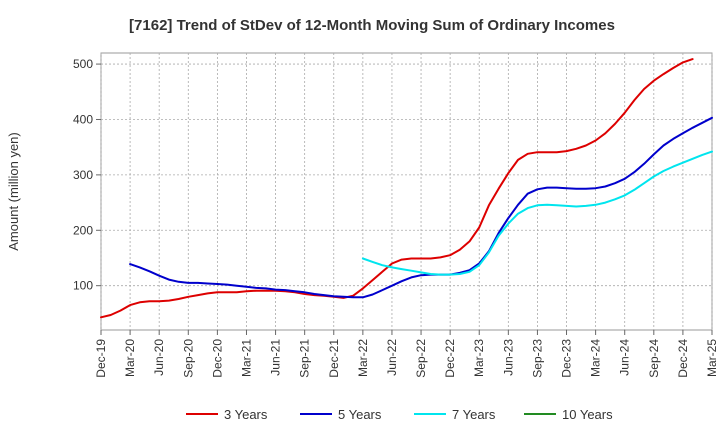 Image resolution: width=720 pixels, height=445 pixels. I want to click on legend: 3 Years 5 Years 7 Years 10 Years, so click(399, 414).